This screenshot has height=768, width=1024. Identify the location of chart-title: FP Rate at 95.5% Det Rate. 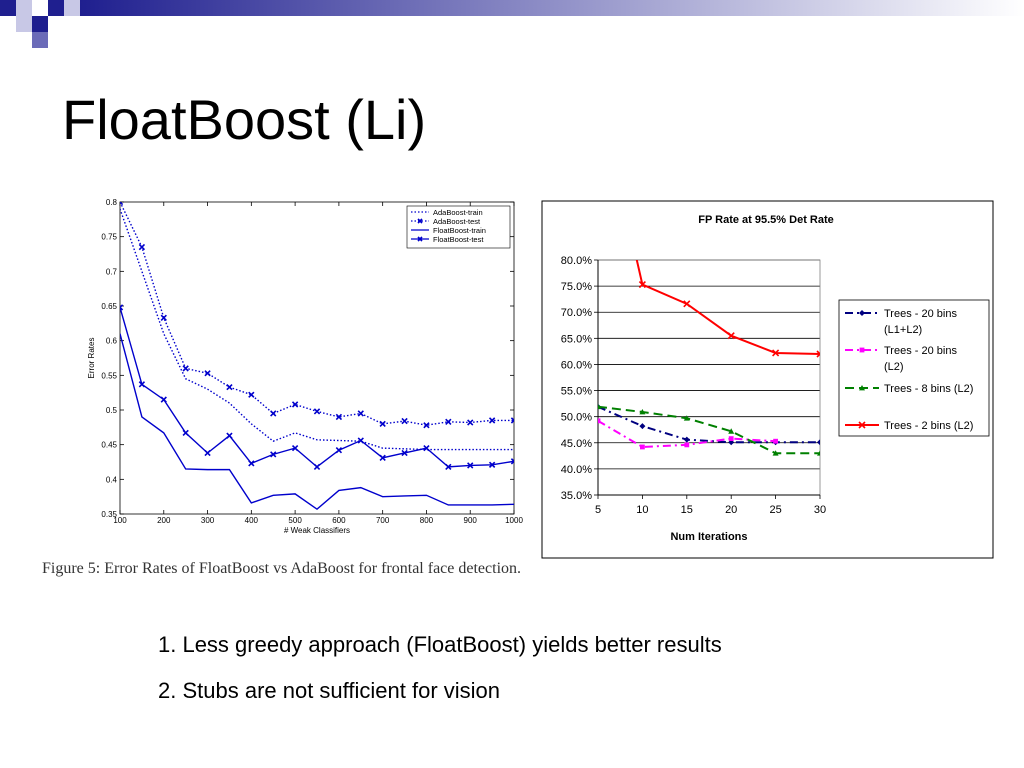
(766, 220).